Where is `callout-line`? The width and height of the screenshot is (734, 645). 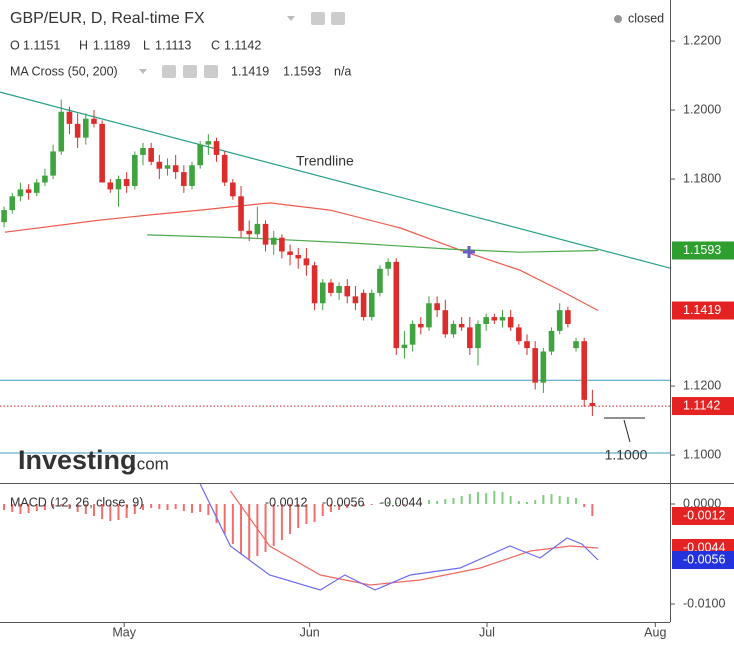 callout-line is located at coordinates (624, 430).